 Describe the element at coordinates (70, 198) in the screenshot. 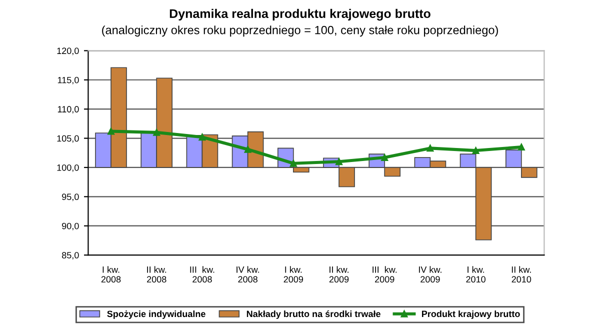

I see `y-tick-label: 95,0` at that location.